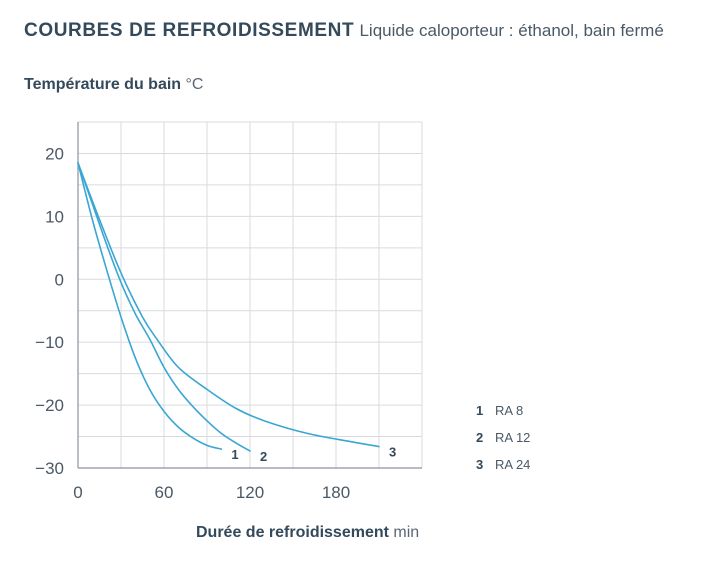 Image resolution: width=720 pixels, height=572 pixels. Describe the element at coordinates (189, 30) in the screenshot. I see `chart-title: COURBES DE REFROIDISSEMENT` at that location.